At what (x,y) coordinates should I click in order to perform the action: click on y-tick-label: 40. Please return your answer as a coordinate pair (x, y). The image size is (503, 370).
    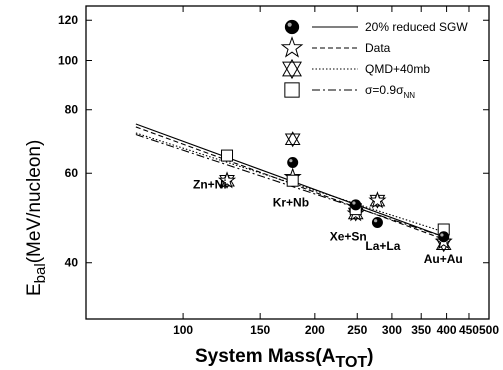
    Looking at the image, I should click on (72, 263).